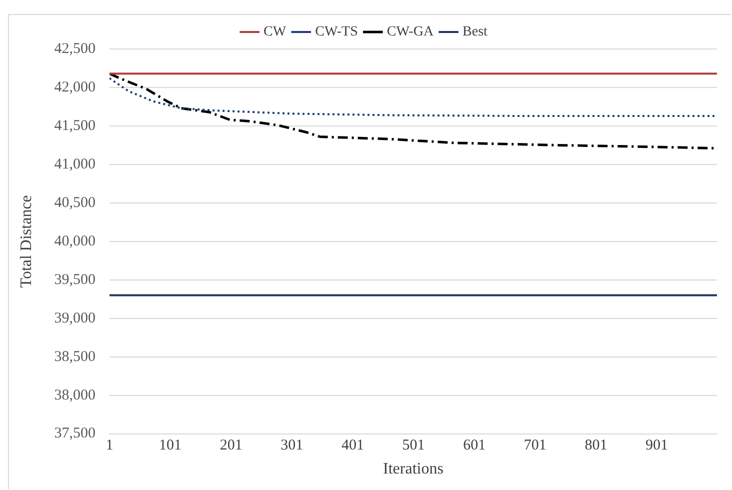  I want to click on x-axis-title: Iterations, so click(413, 469).